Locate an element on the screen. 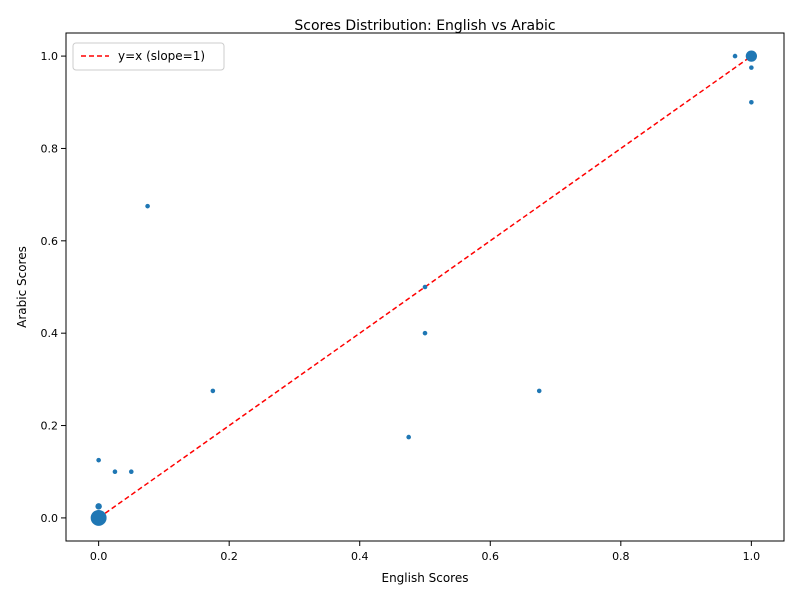 Image resolution: width=800 pixels, height=604 pixels. chart-title: Scores Distribution: English vs Arabic is located at coordinates (424, 26).